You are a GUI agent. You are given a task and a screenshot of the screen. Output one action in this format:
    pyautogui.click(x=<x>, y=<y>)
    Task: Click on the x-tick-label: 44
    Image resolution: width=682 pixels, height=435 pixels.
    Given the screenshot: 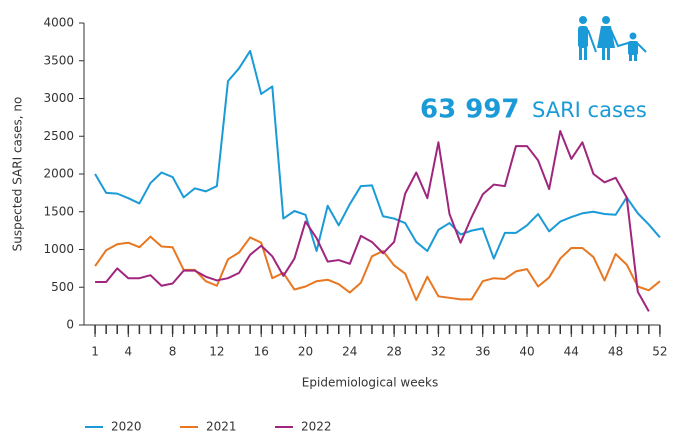 What is the action you would take?
    pyautogui.click(x=571, y=352)
    